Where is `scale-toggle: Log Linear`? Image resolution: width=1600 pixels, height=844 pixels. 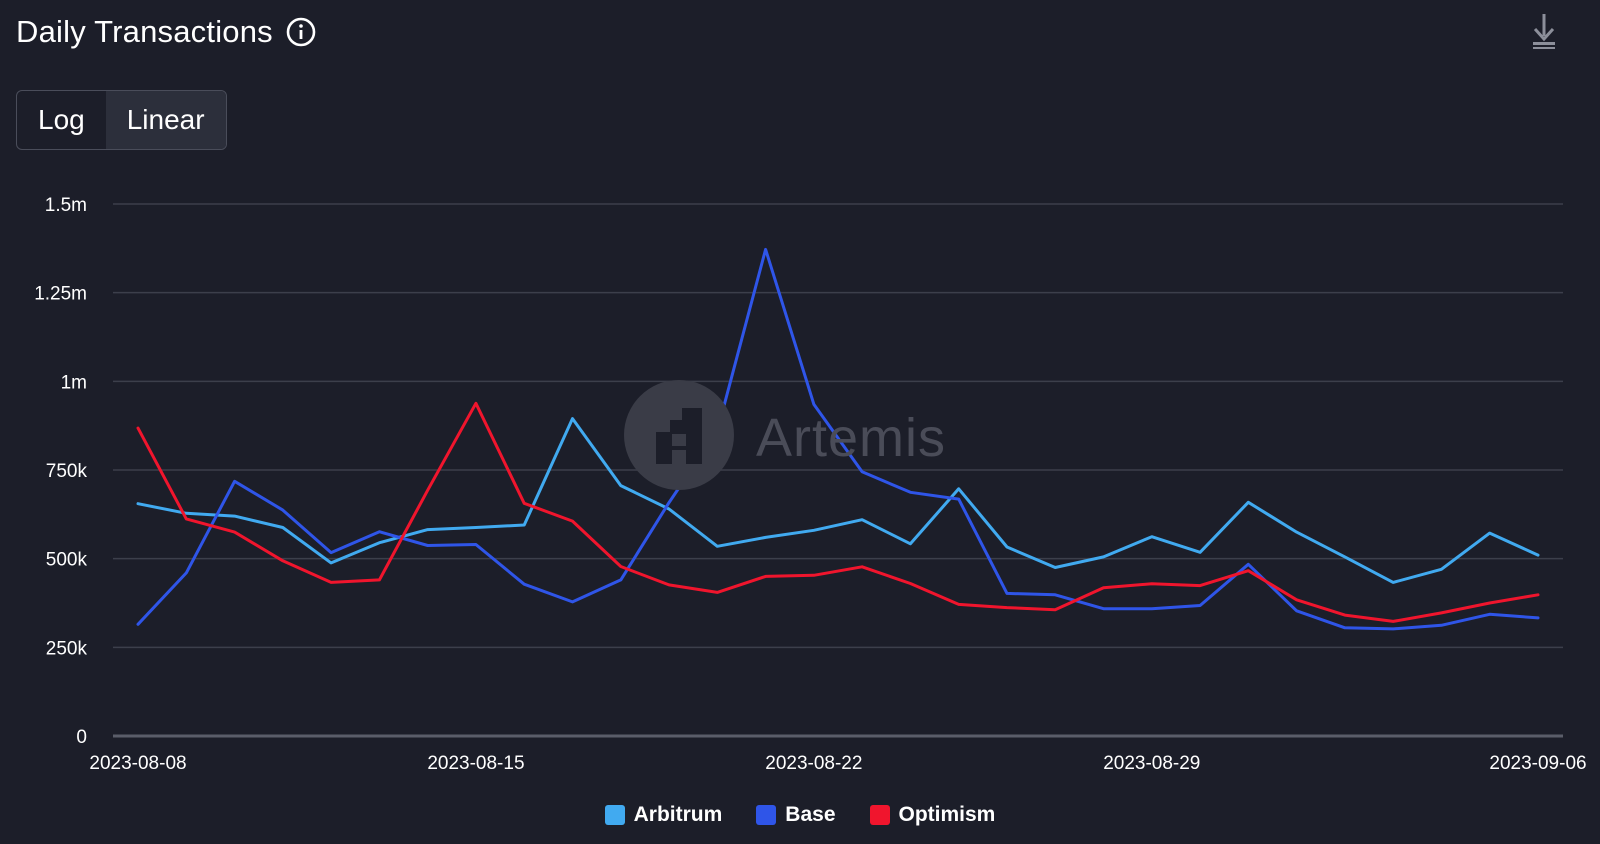 scale-toggle: Log Linear is located at coordinates (121, 120).